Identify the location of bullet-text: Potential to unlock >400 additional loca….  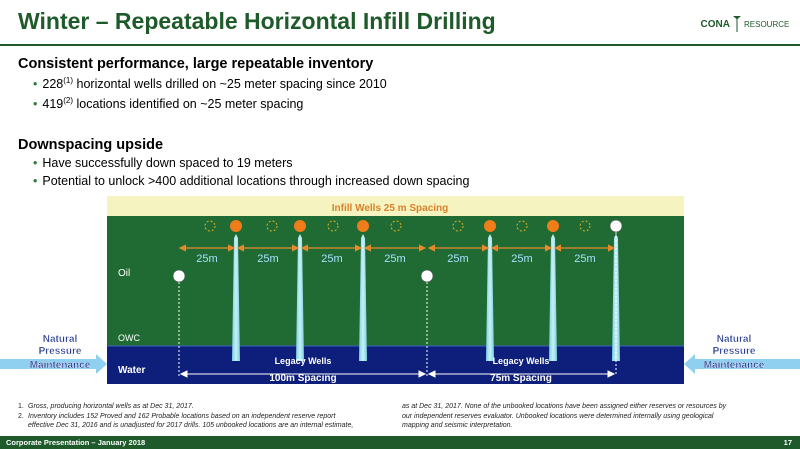
(256, 181).